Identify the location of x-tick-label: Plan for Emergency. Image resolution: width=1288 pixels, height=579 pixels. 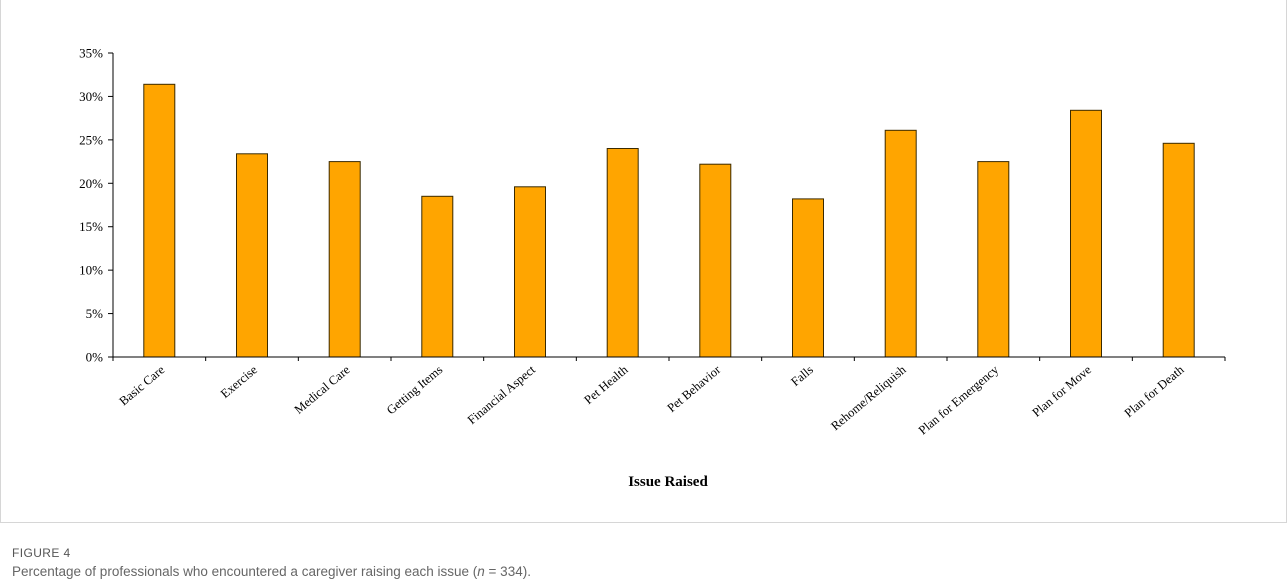
(959, 399).